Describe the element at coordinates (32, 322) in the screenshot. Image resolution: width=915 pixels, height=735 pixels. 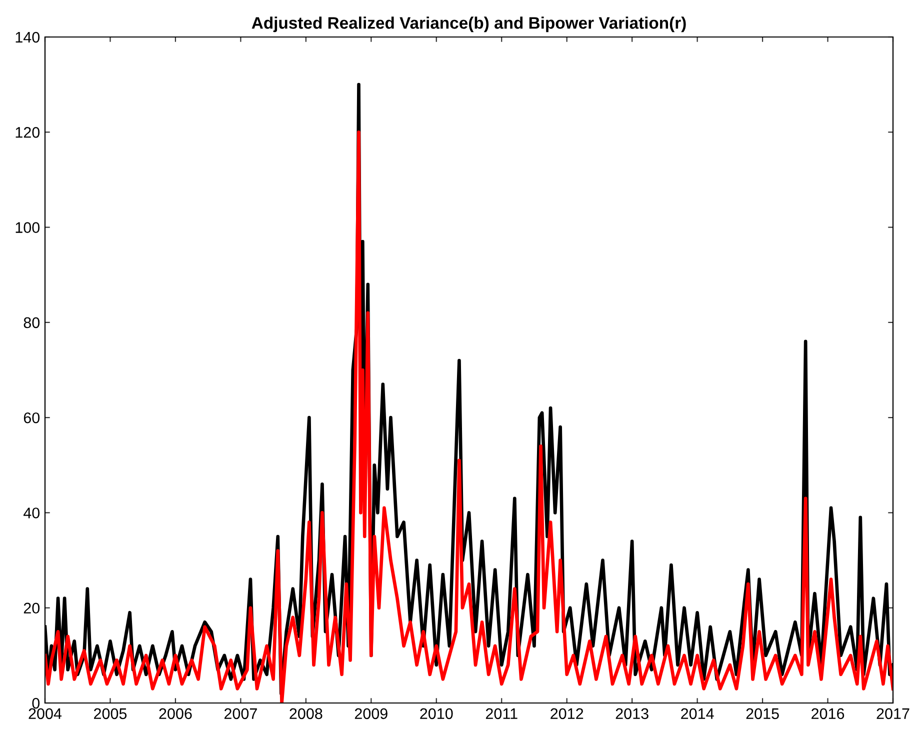
I see `y-tick-label: 80` at that location.